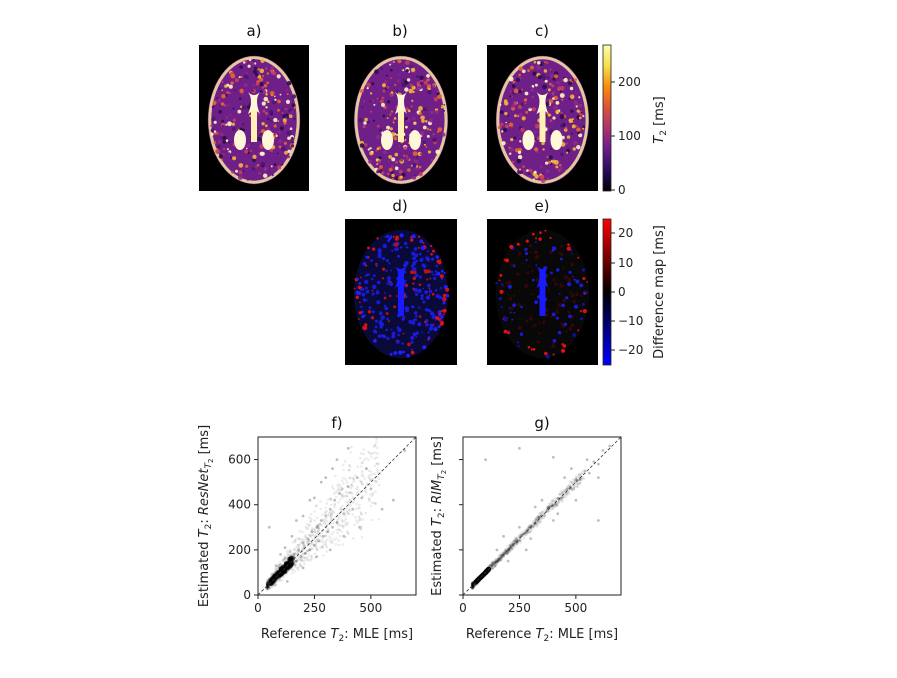 The height and width of the screenshot is (678, 897). I want to click on colorbar-diff-gradient, so click(607, 292).